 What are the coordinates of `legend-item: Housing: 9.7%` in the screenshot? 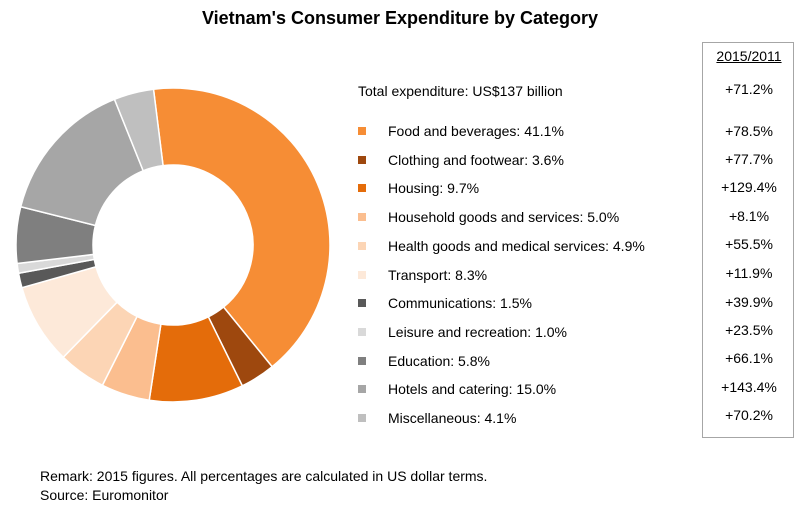 It's located at (418, 188).